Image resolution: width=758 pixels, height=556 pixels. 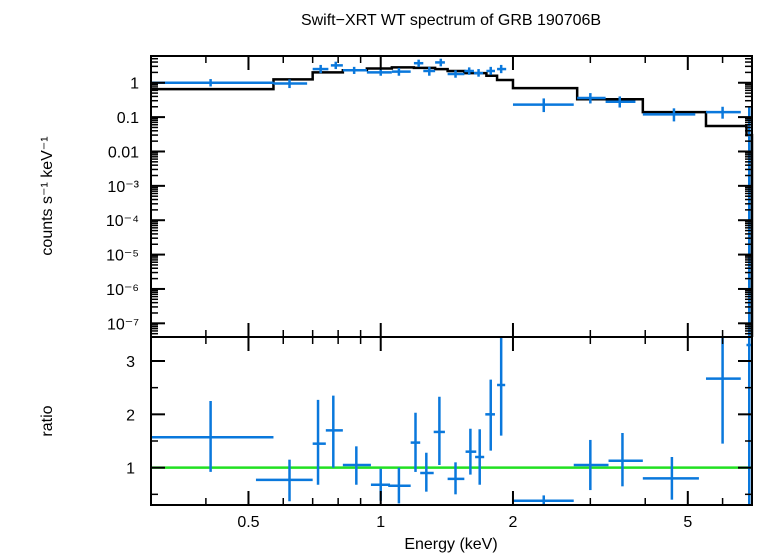 I want to click on spectrum-y-tick-label: 10⁻³, so click(x=123, y=187).